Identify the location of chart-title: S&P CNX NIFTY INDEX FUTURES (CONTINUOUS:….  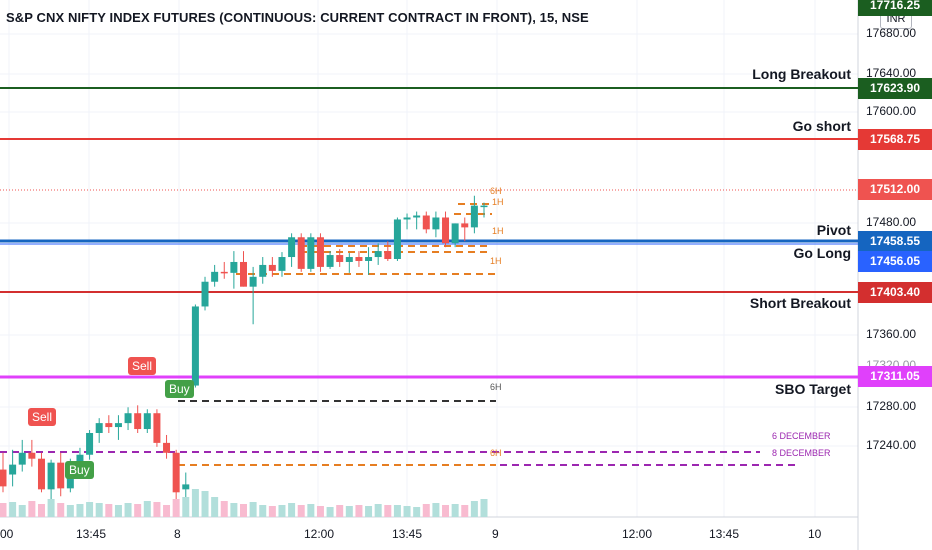
(297, 17).